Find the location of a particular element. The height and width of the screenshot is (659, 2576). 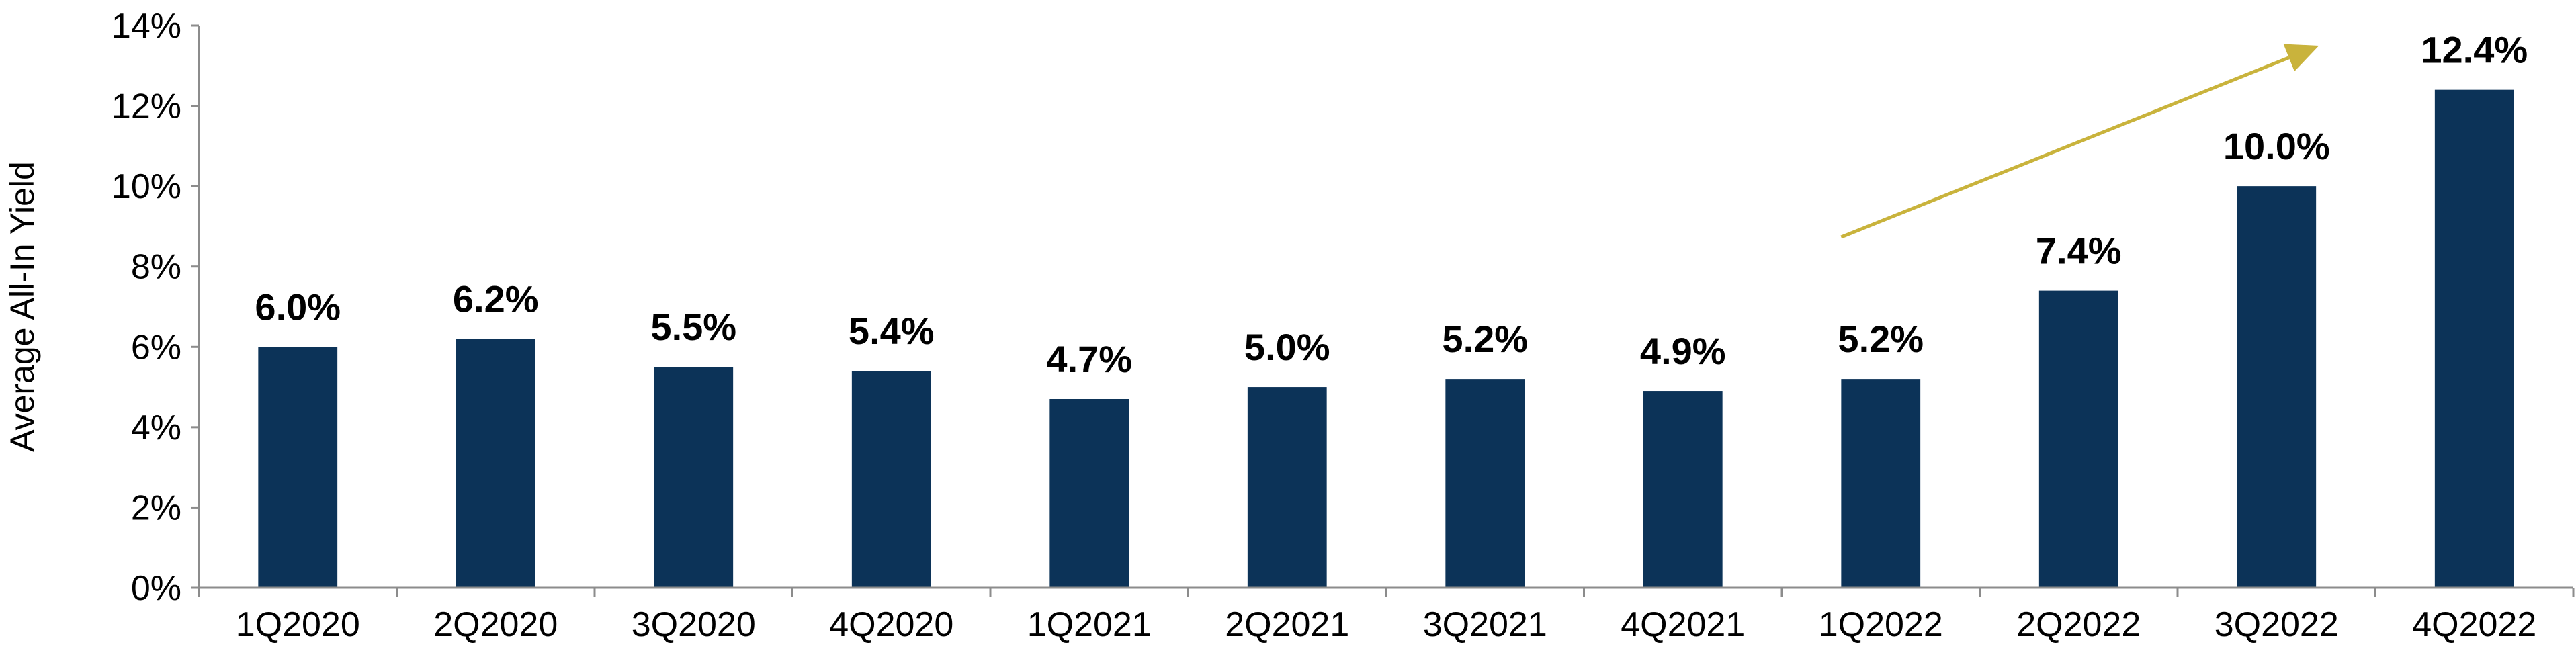

y-axis-title: Average All-In Yield is located at coordinates (22, 306).